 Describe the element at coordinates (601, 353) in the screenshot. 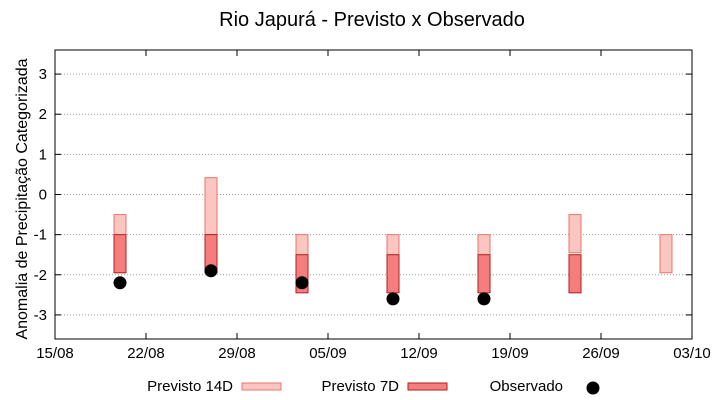

I see `x-tick-label: 26/09` at that location.